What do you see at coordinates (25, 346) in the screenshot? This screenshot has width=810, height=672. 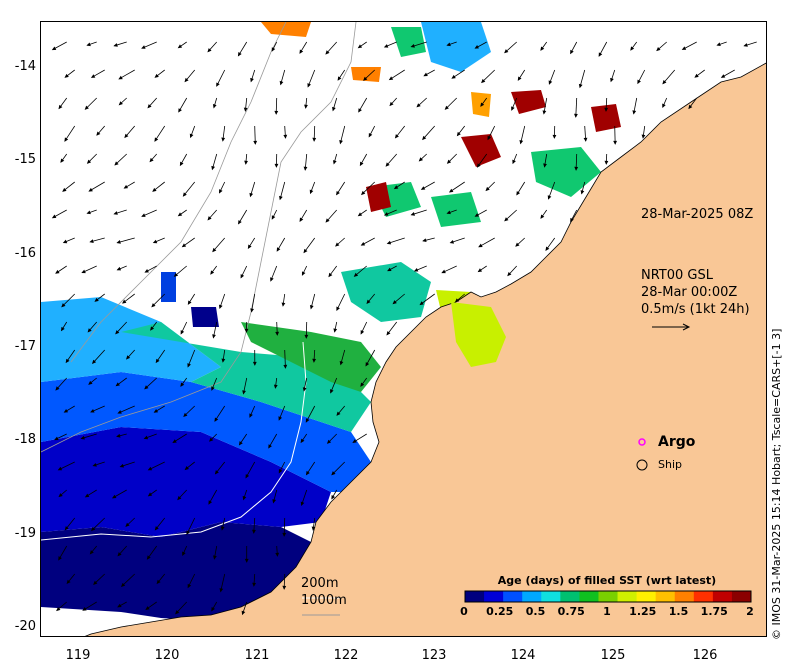 I see `y-tick-label: -17` at bounding box center [25, 346].